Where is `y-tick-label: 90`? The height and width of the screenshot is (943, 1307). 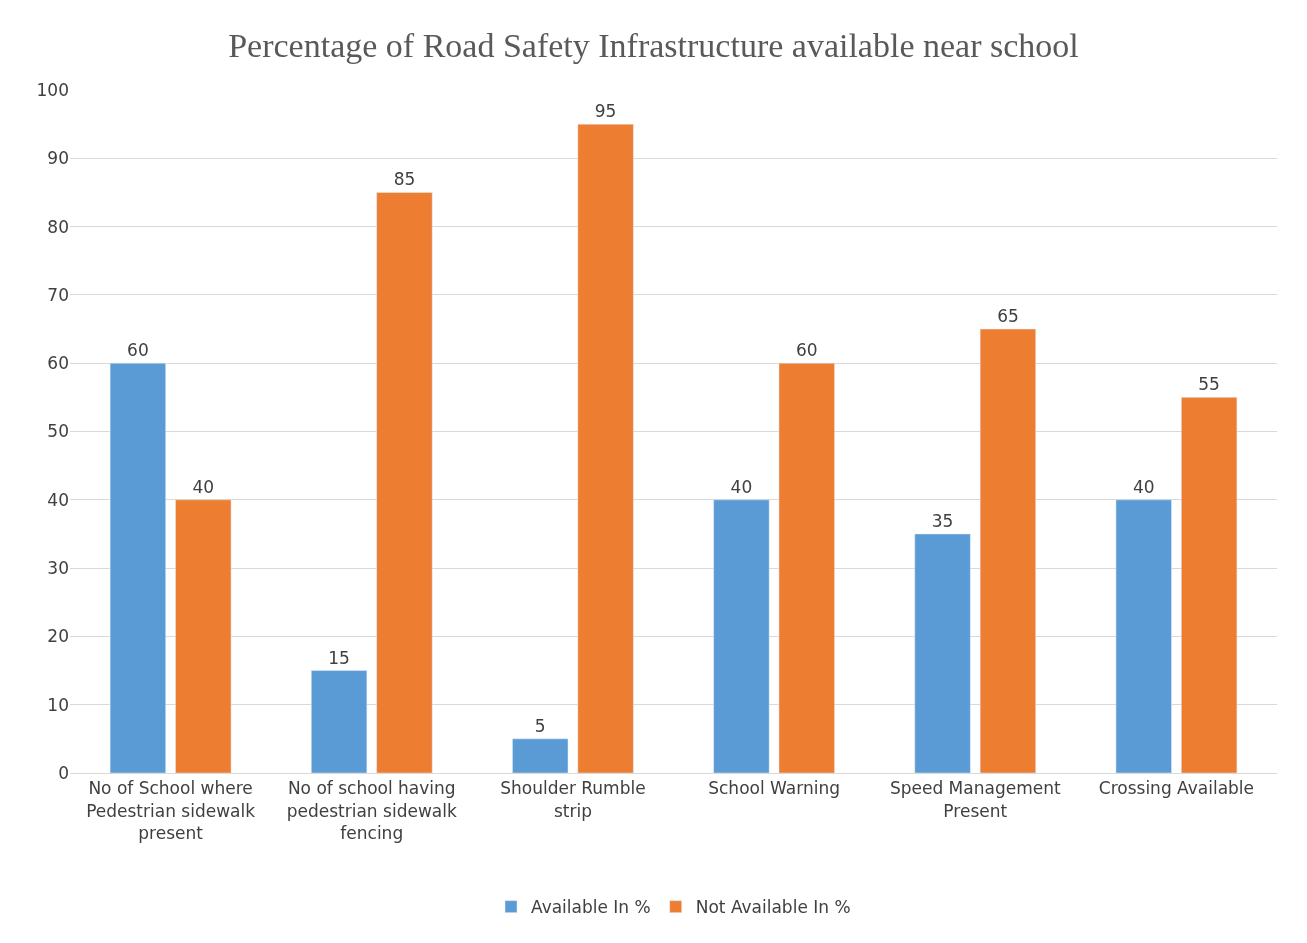 y-tick-label: 90 is located at coordinates (58, 158).